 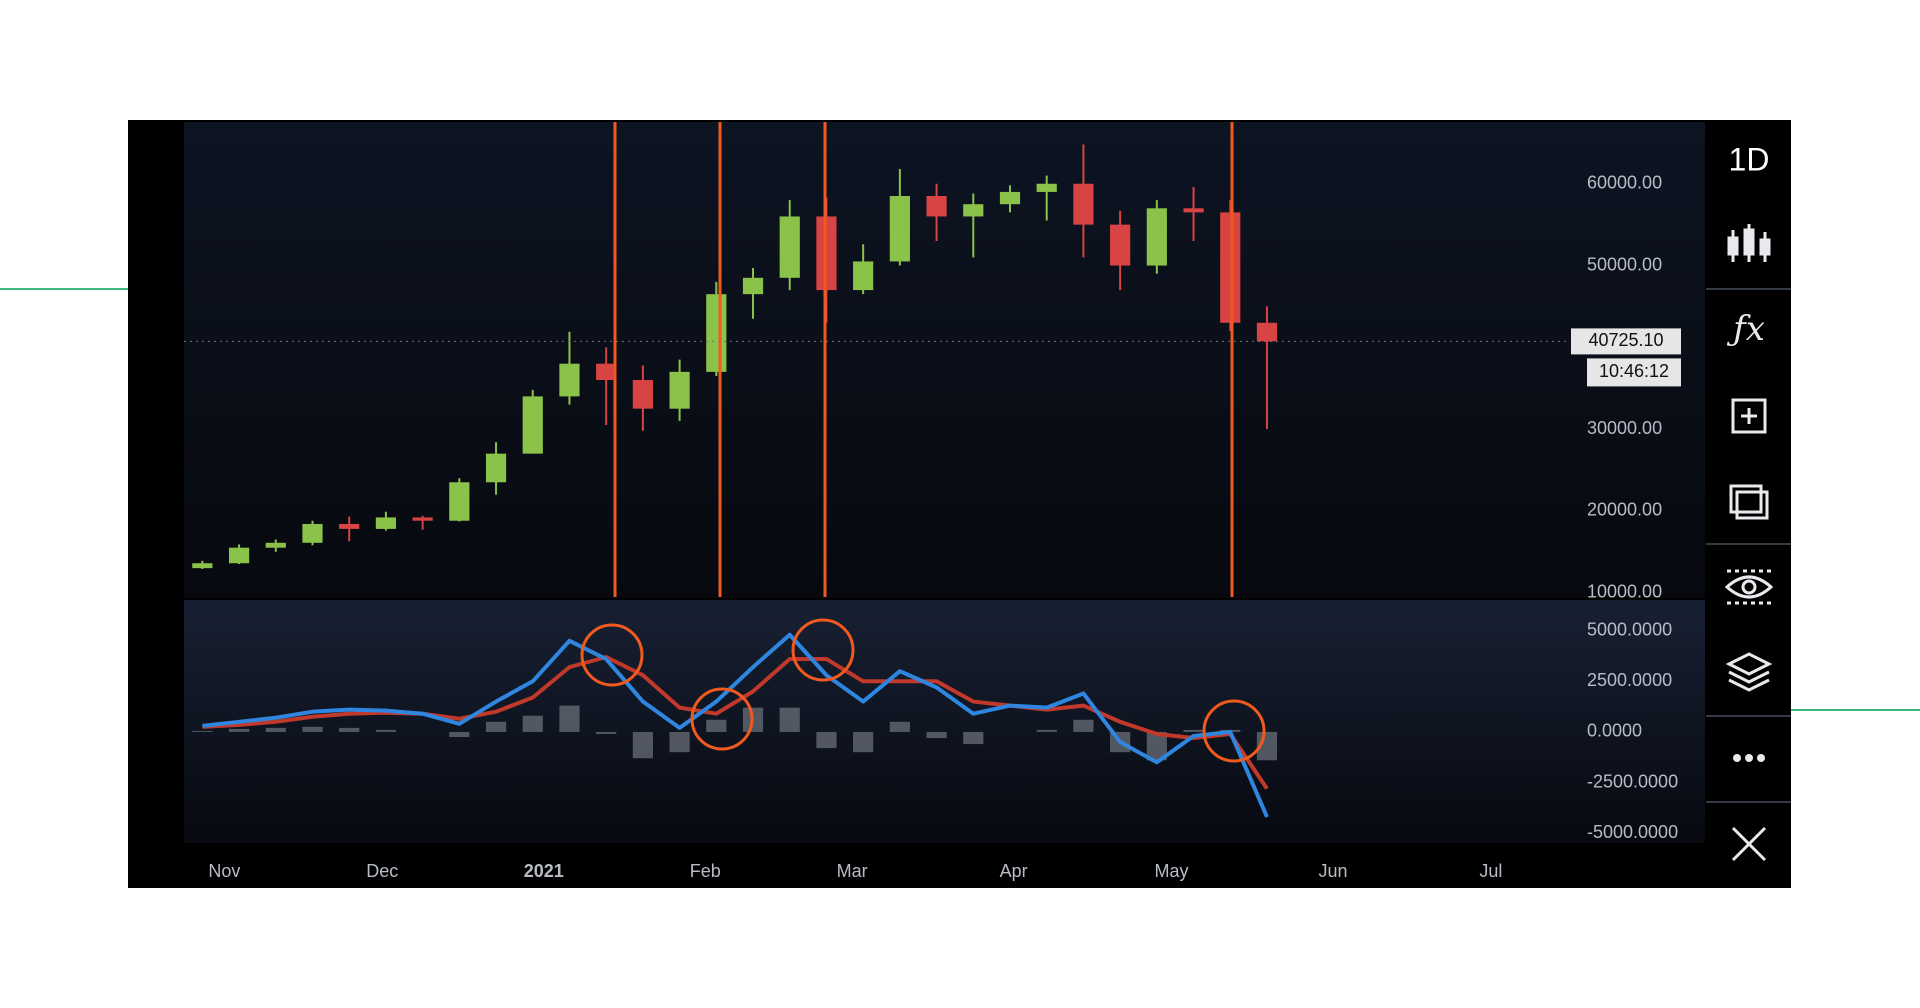 I want to click on y-tick-label: 30000.00, so click(x=1624, y=428).